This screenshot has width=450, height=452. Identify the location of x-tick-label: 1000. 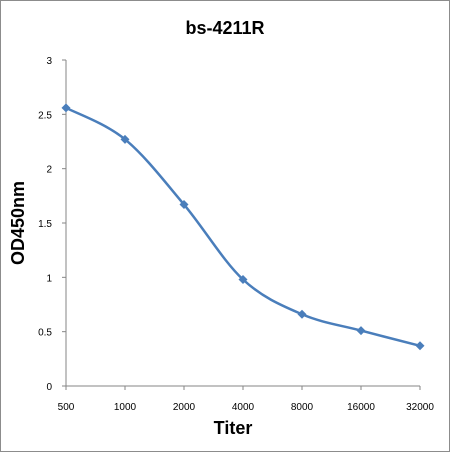
(125, 407).